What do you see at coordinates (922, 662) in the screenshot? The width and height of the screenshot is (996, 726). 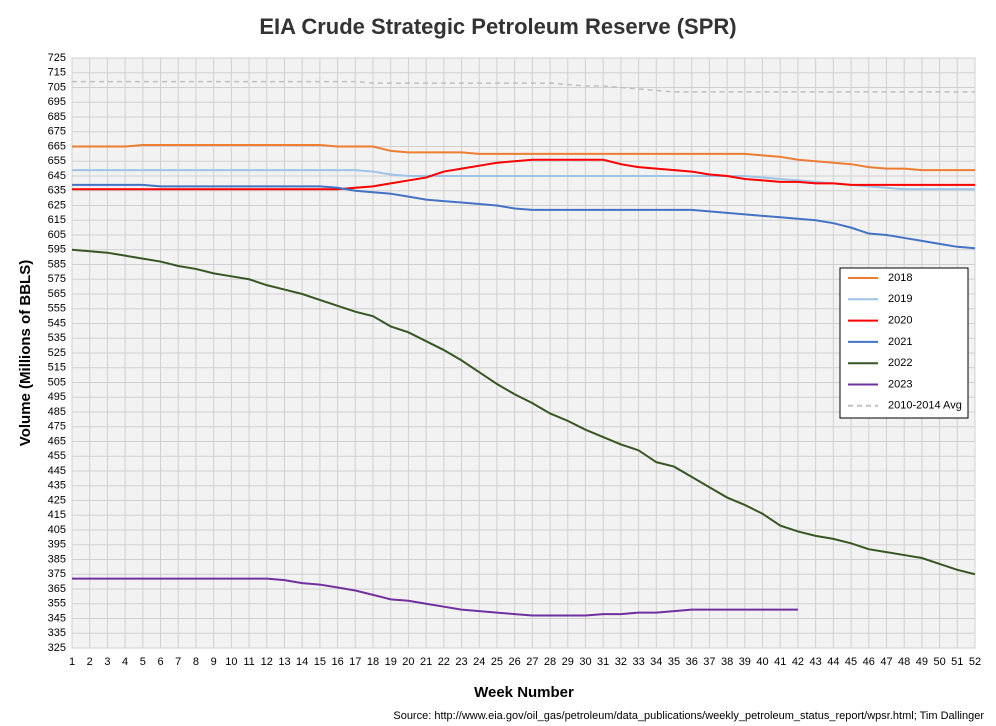 I see `x-tick-label: 49` at bounding box center [922, 662].